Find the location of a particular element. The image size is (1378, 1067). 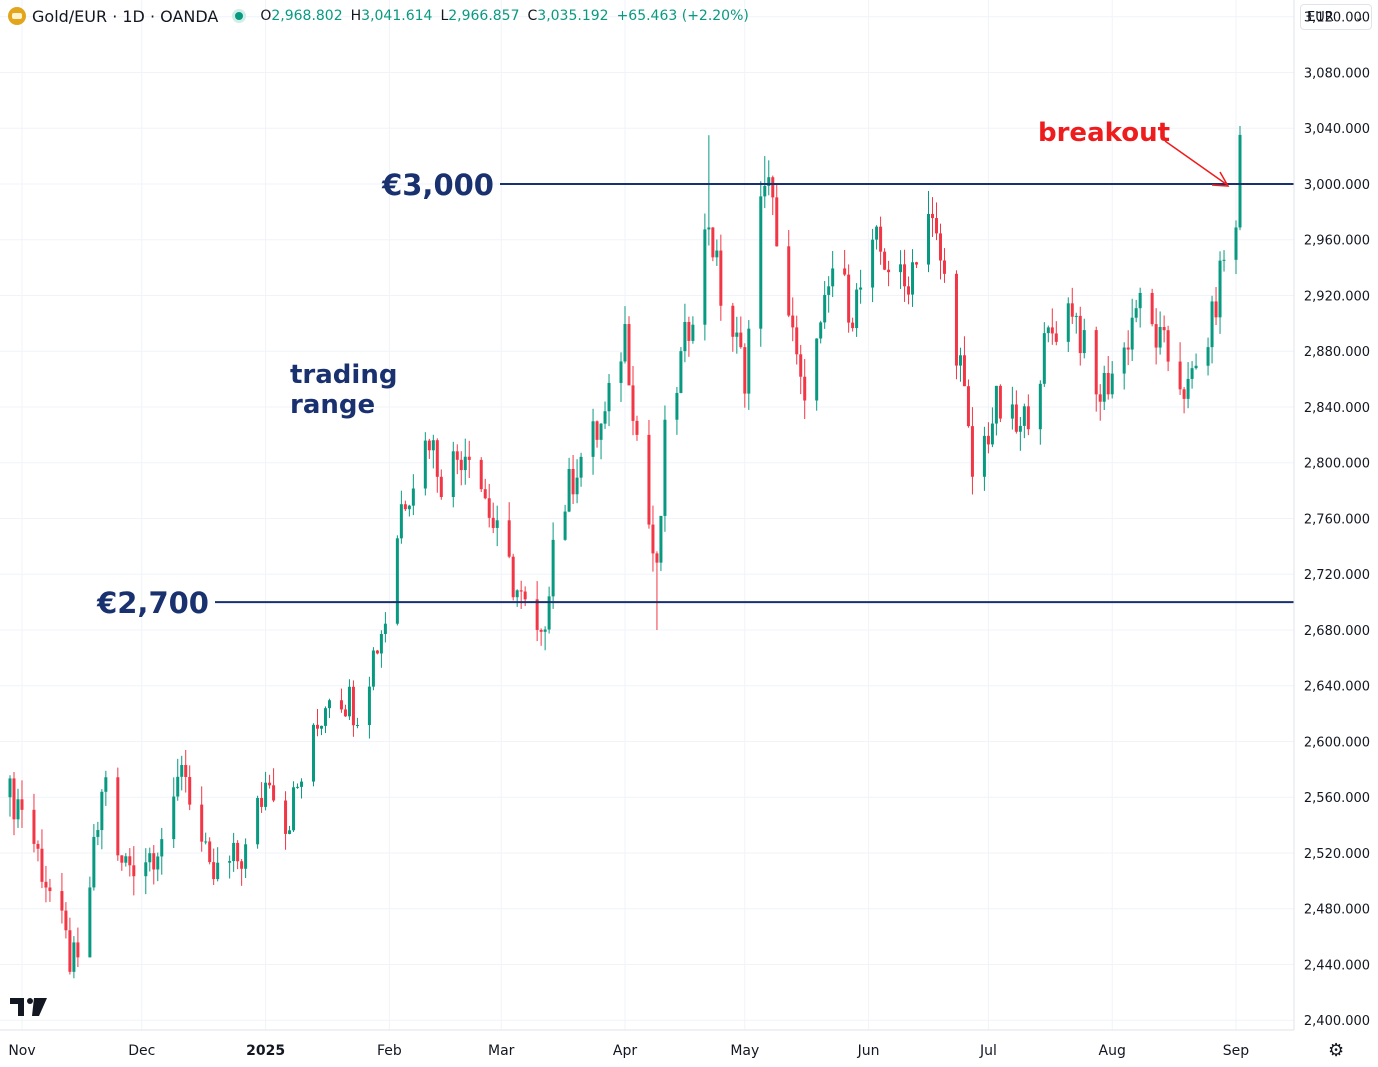

y-tick-label: 2,440.000 is located at coordinates (1337, 965).